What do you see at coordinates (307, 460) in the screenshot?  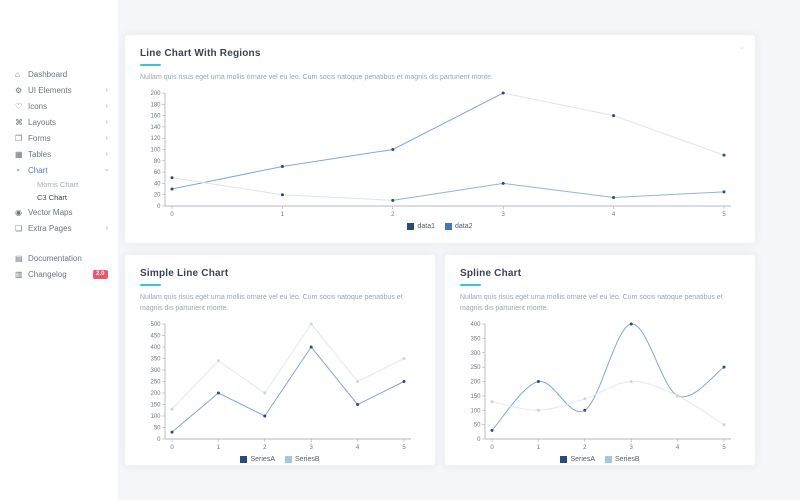 I see `legend-label: SeriesB` at bounding box center [307, 460].